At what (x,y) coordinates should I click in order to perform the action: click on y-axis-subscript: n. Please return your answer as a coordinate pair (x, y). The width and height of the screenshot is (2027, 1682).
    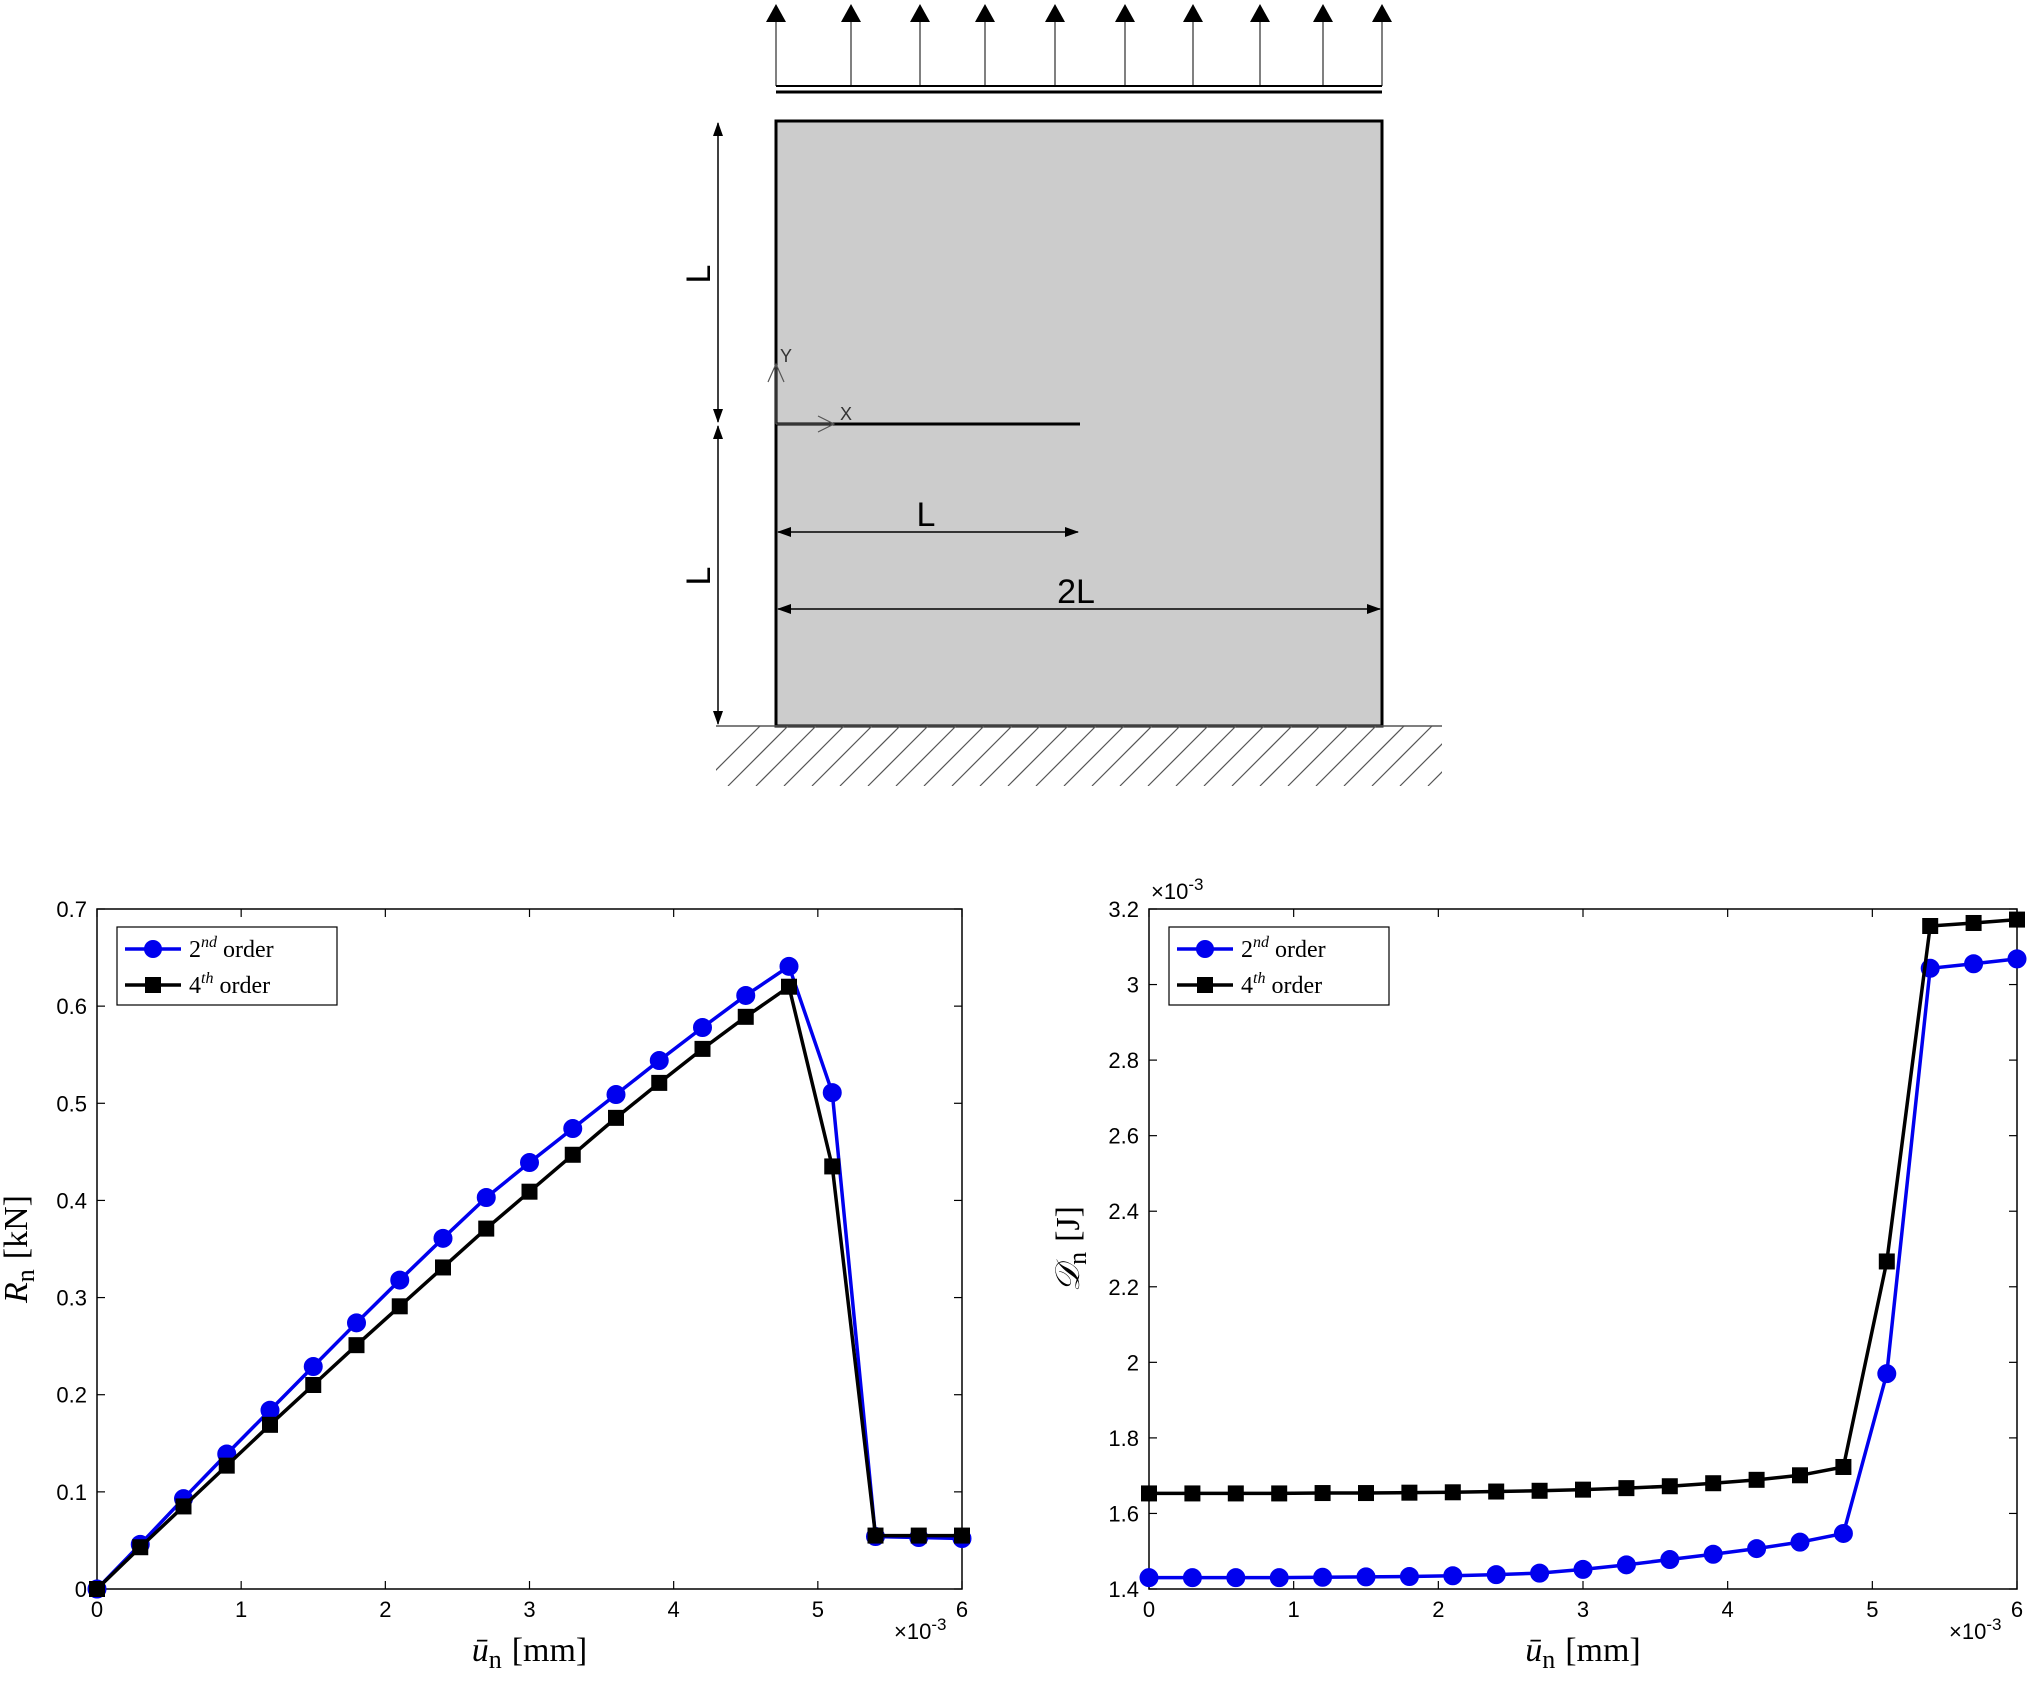
    Looking at the image, I should click on (1077, 1258).